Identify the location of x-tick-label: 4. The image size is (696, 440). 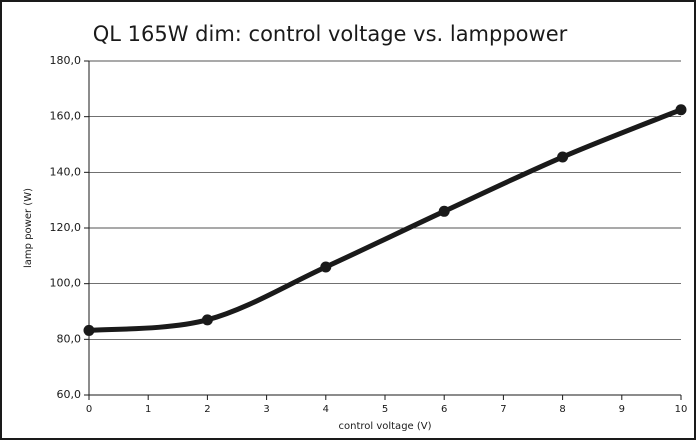
(326, 409).